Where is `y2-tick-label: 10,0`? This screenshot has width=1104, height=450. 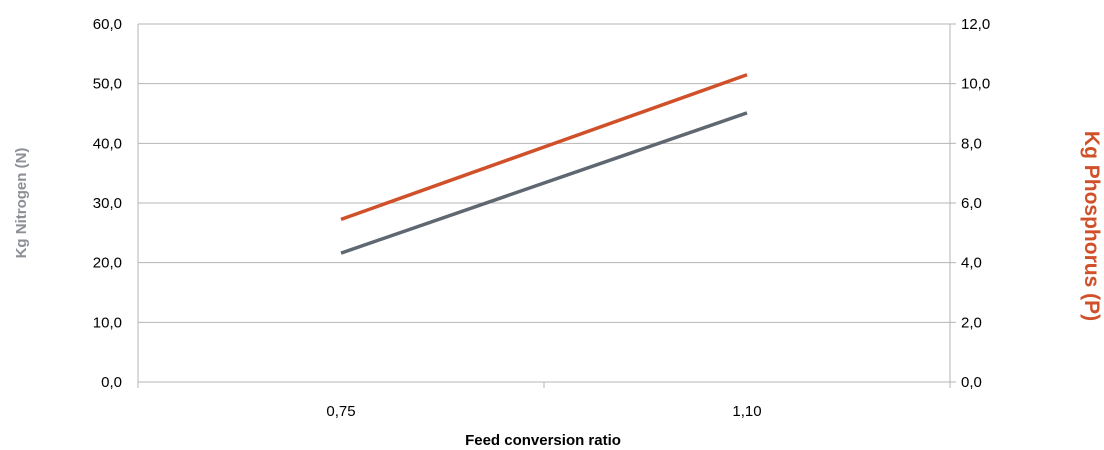 y2-tick-label: 10,0 is located at coordinates (975, 84).